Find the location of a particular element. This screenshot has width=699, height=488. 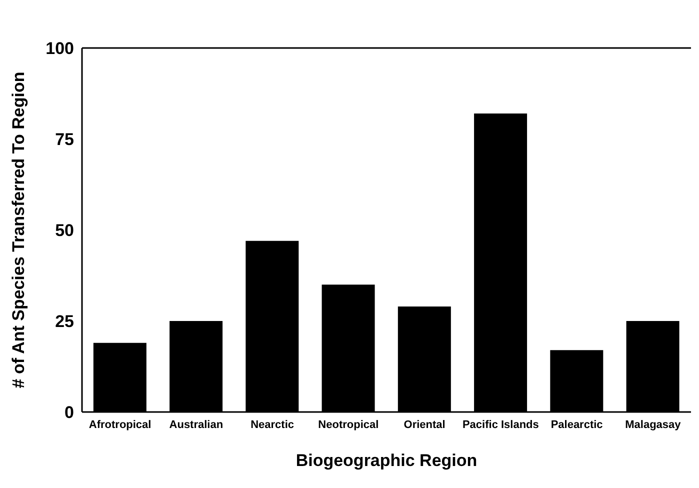

x-tick-label: Palearctic is located at coordinates (576, 424).